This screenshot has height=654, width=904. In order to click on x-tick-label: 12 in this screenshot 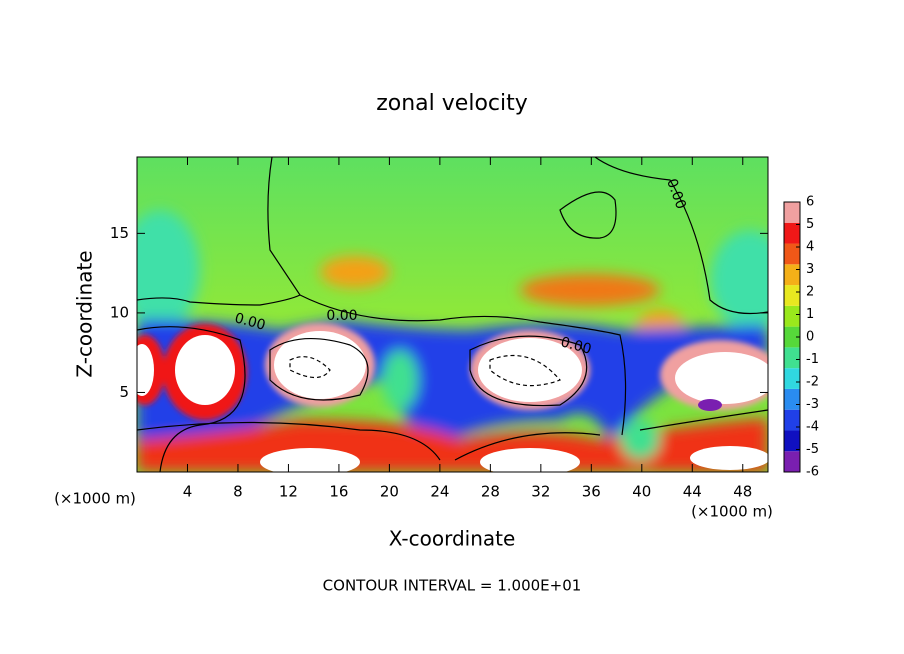, I will do `click(288, 492)`.